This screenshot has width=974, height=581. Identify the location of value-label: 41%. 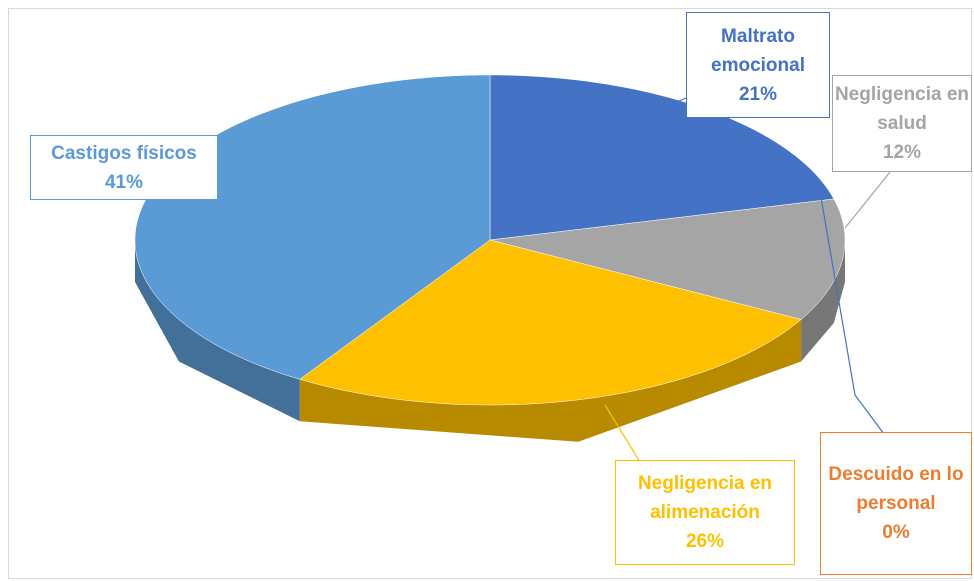
(124, 182).